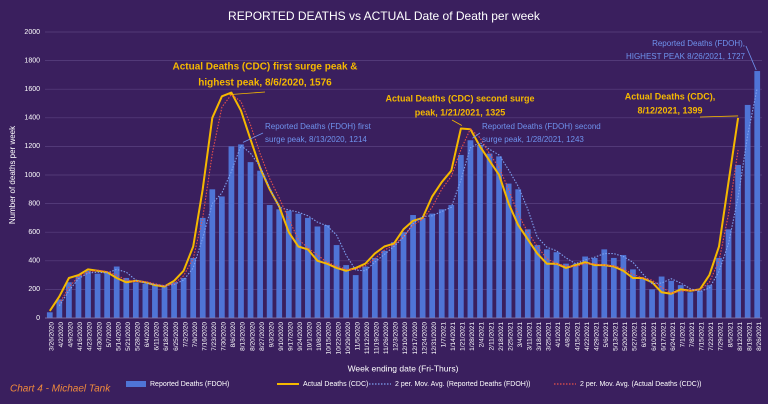 Image resolution: width=768 pixels, height=404 pixels. What do you see at coordinates (644, 335) in the screenshot?
I see `x-tick-label: 6/3/2021` at bounding box center [644, 335].